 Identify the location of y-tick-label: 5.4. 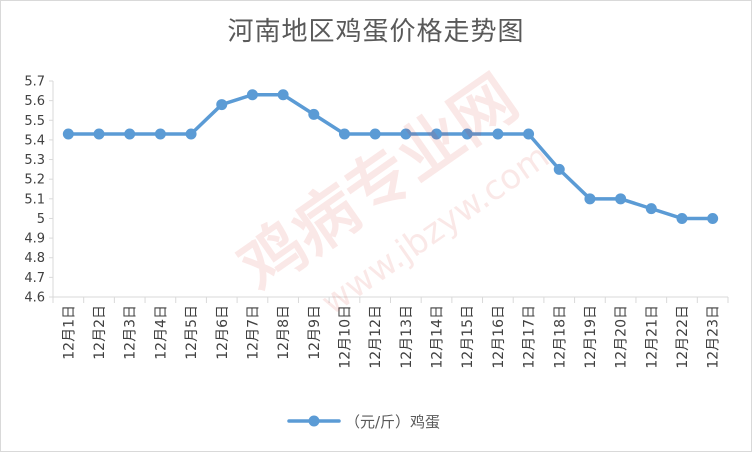
(34, 140).